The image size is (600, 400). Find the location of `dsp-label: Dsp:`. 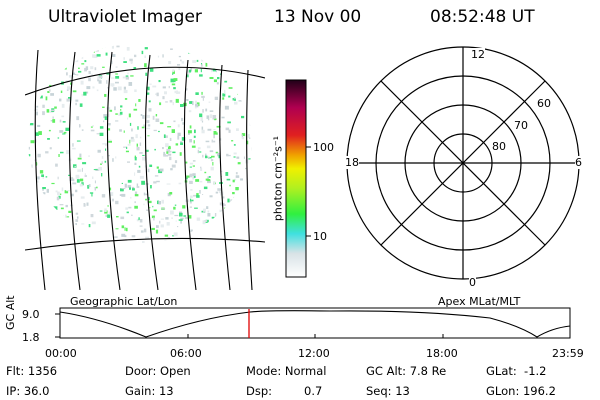

dsp-label: Dsp: is located at coordinates (259, 391).